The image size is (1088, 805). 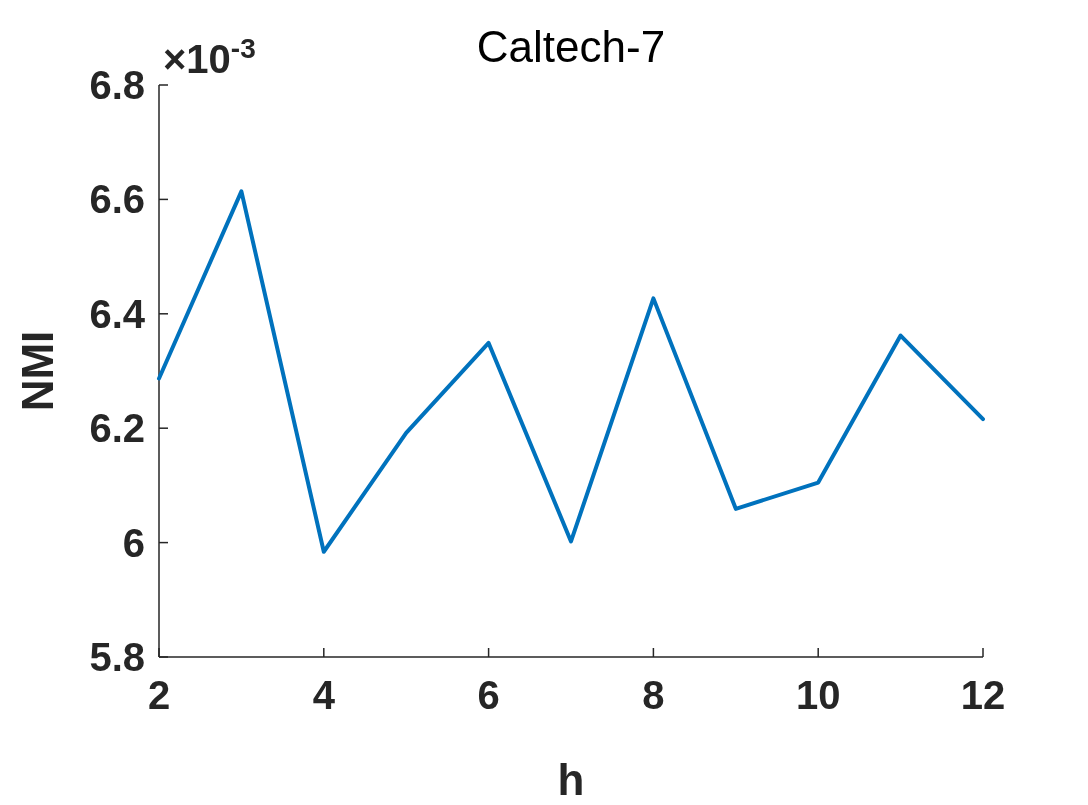 I want to click on y-tick-label: 6.6, so click(x=117, y=199).